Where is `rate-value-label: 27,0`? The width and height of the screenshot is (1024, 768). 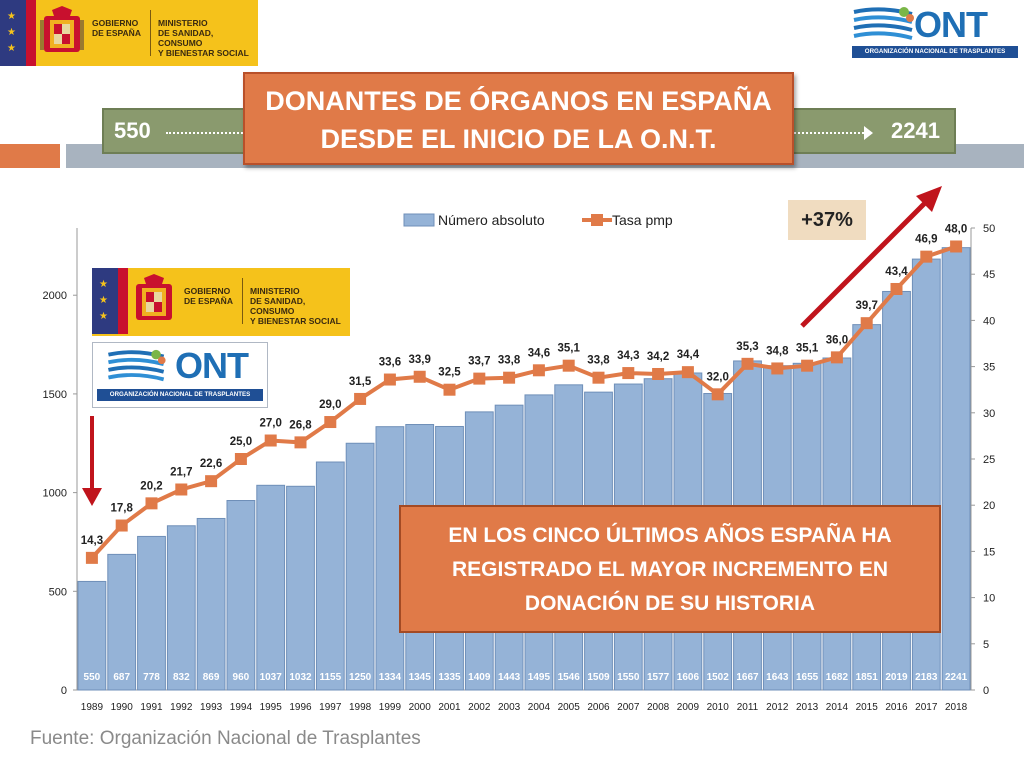
rate-value-label: 27,0 is located at coordinates (271, 424).